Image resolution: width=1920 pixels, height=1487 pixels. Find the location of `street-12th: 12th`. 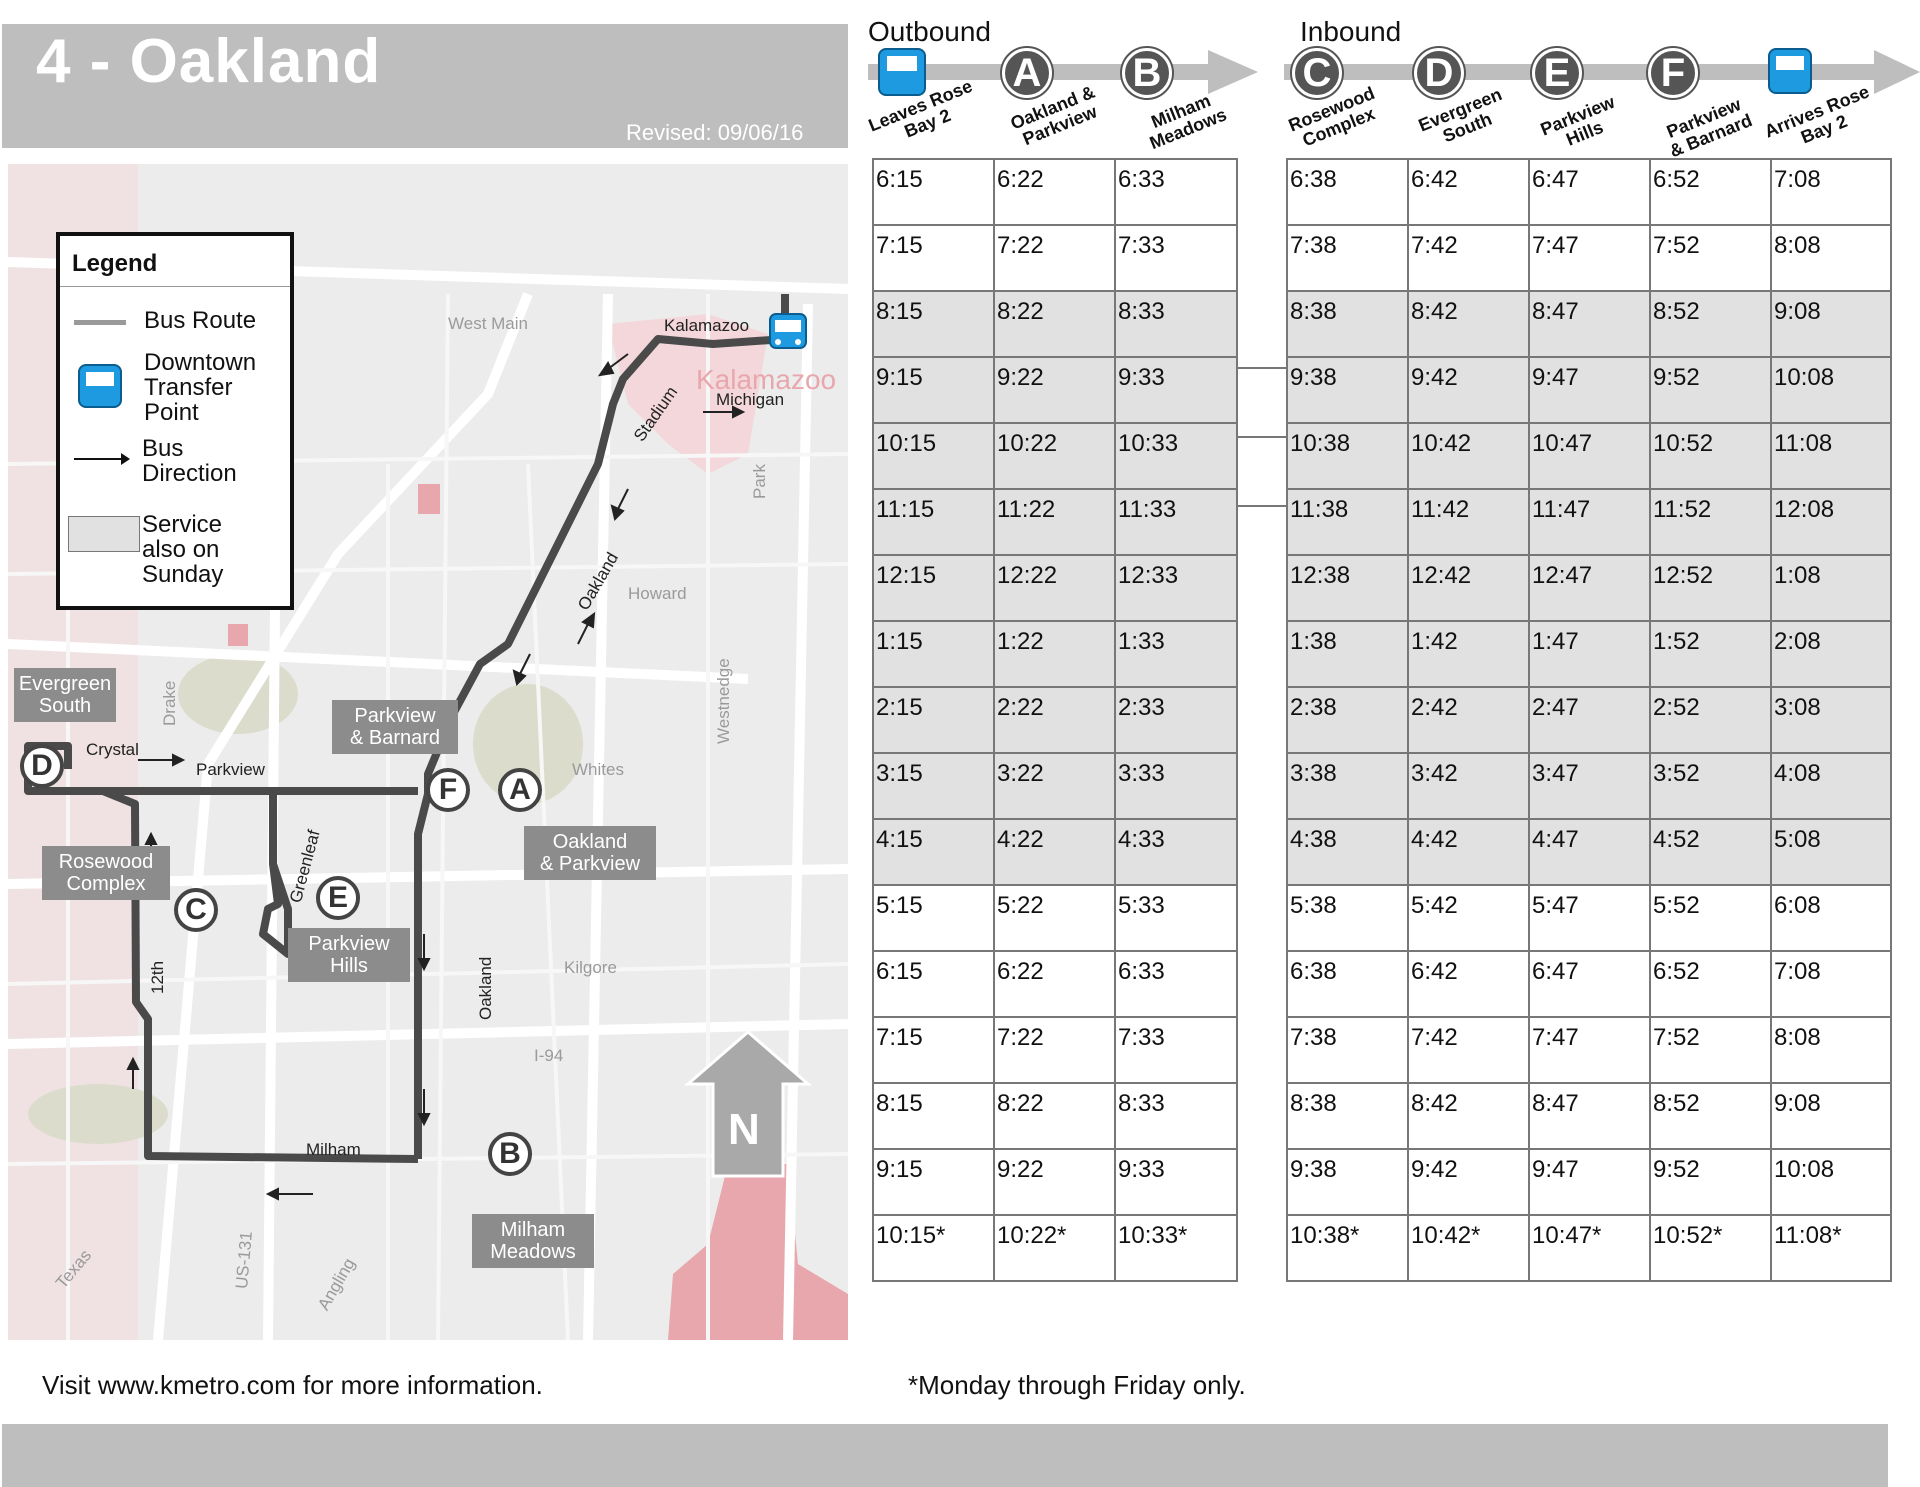

street-12th: 12th is located at coordinates (157, 977).